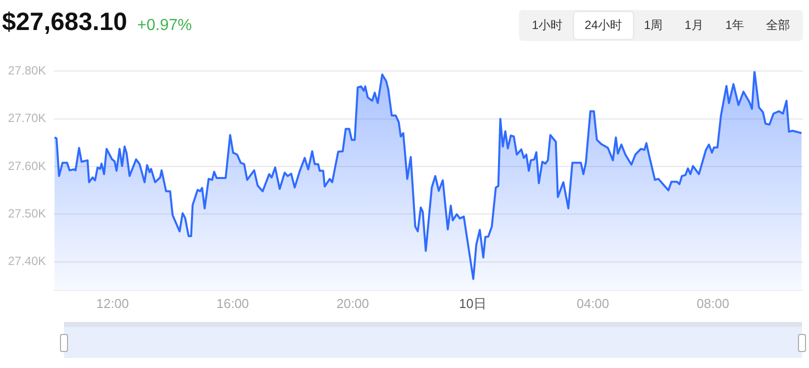 The width and height of the screenshot is (809, 368). I want to click on text: 全部, so click(778, 25).